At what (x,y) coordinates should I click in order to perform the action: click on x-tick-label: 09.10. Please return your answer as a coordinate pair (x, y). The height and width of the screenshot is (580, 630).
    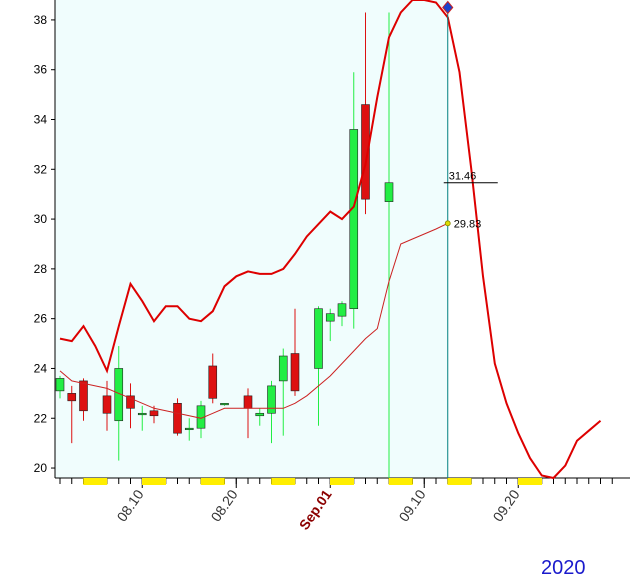
    Looking at the image, I should click on (411, 505).